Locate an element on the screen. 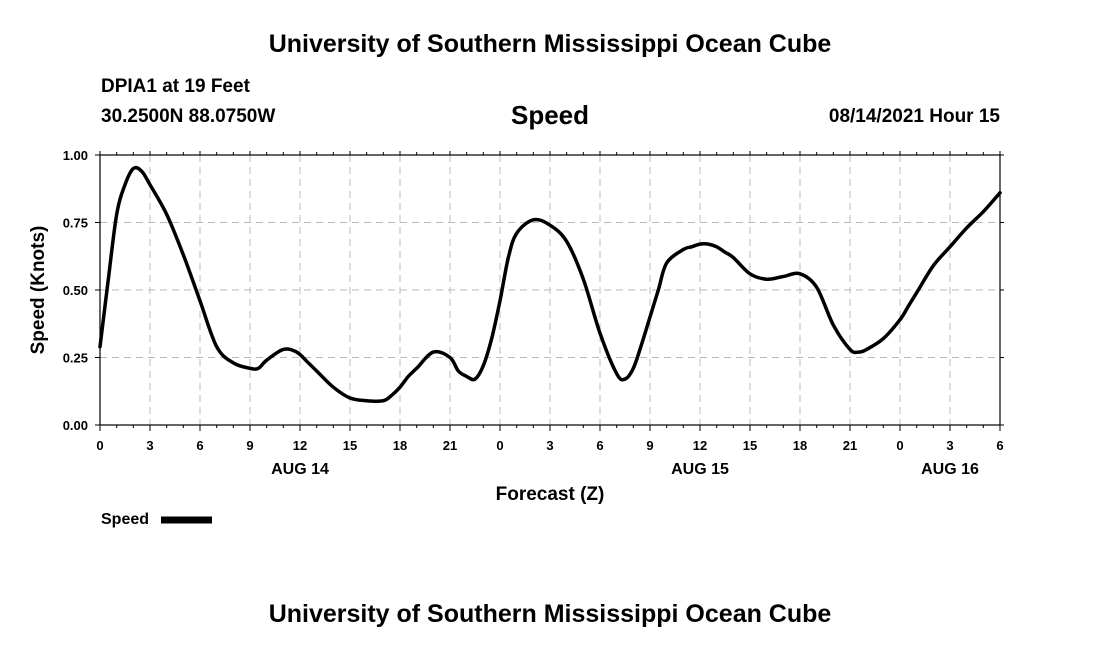 This screenshot has width=1100, height=650. station-label: DPIA1 at 19 Feet is located at coordinates (175, 86).